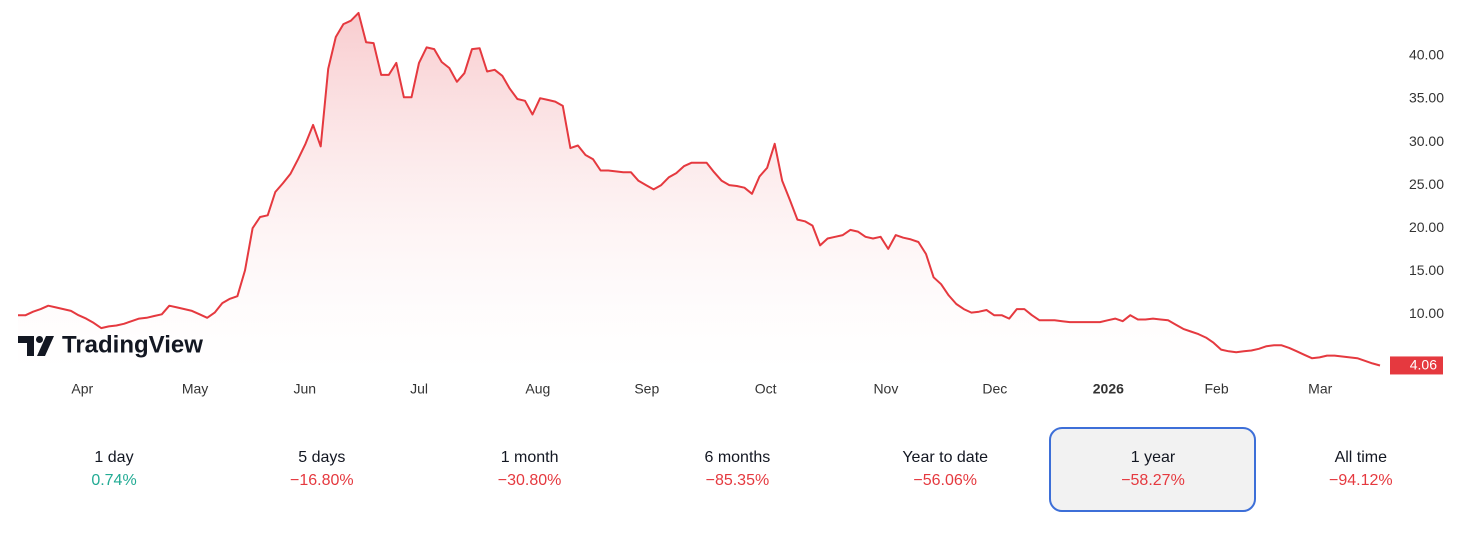 Image resolution: width=1471 pixels, height=533 pixels. I want to click on x-tick-label: Mar, so click(1320, 389).